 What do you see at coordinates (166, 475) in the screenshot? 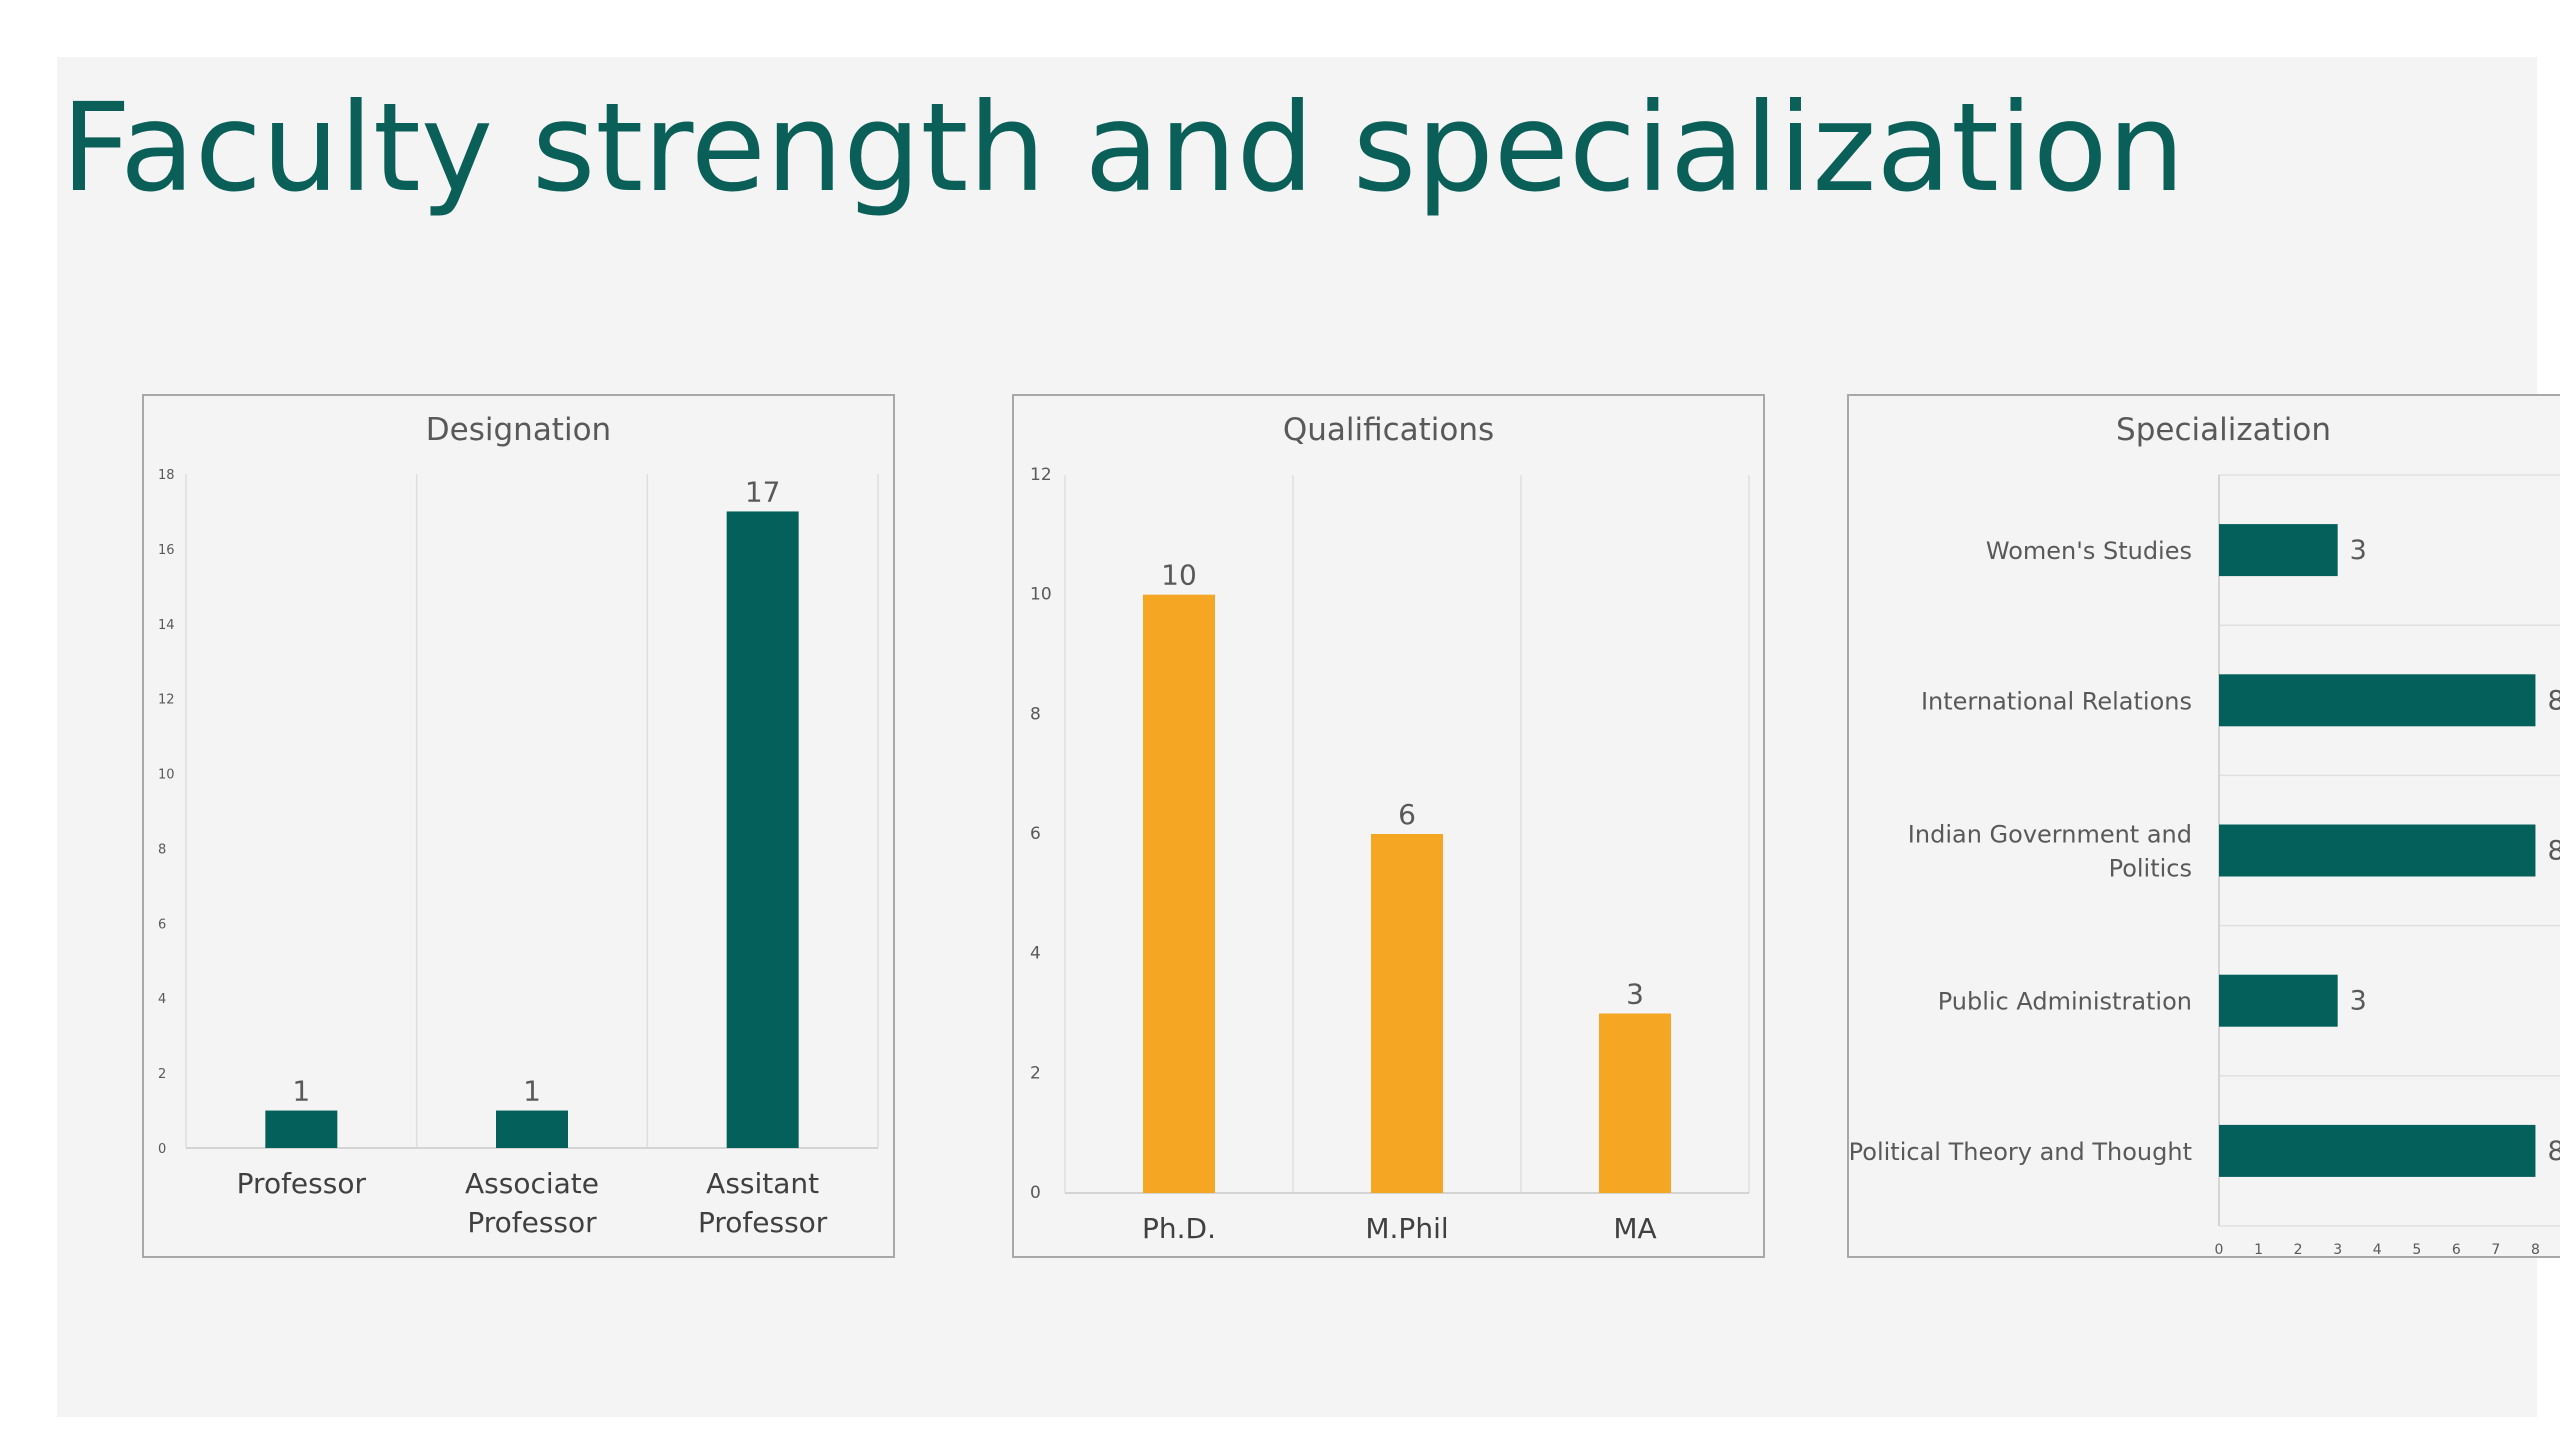
I see `designation-y-tick-label: 18` at bounding box center [166, 475].